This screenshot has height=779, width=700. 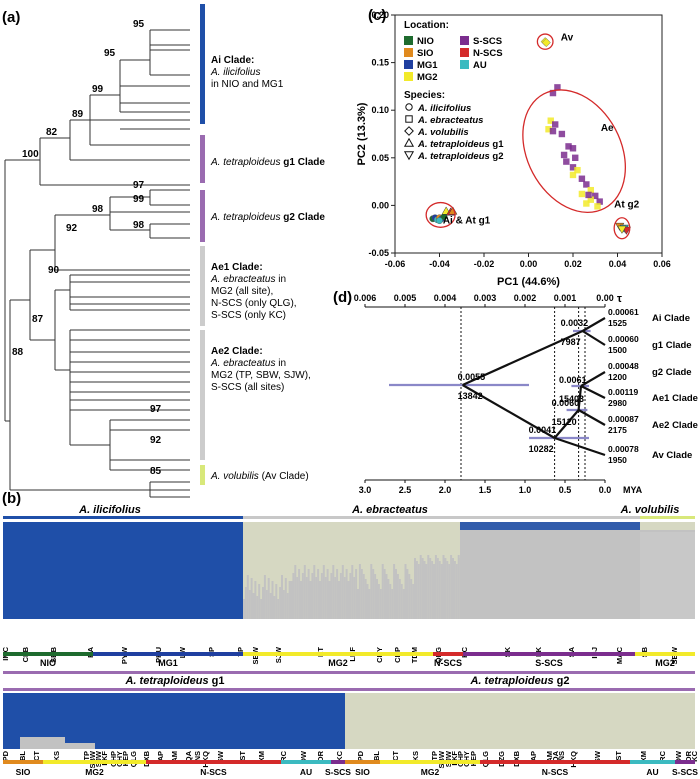 I want to click on legend-location-label: S-SCS, so click(x=487, y=41).